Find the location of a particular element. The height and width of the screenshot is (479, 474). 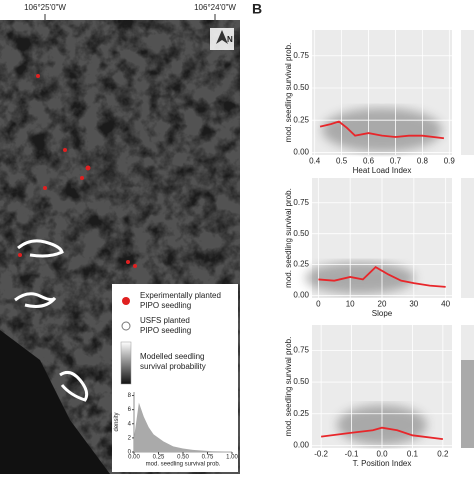

x-tick-label: 0.50 is located at coordinates (183, 457).